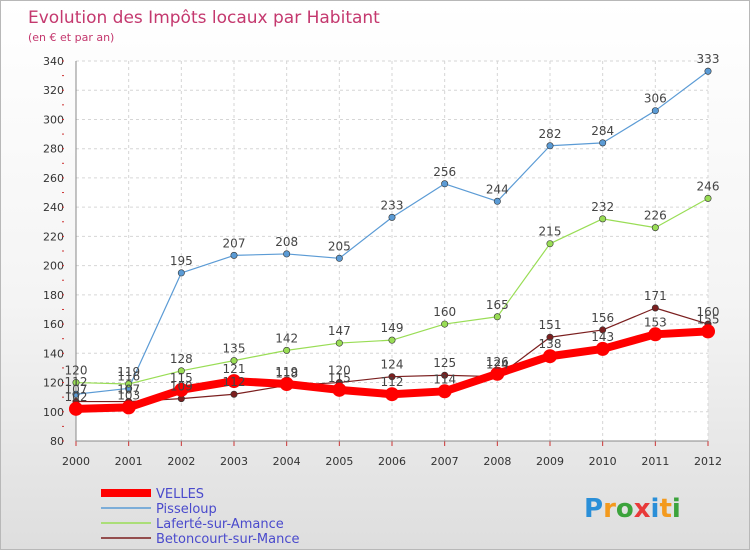  I want to click on y-tick-label: 340, so click(53, 61).